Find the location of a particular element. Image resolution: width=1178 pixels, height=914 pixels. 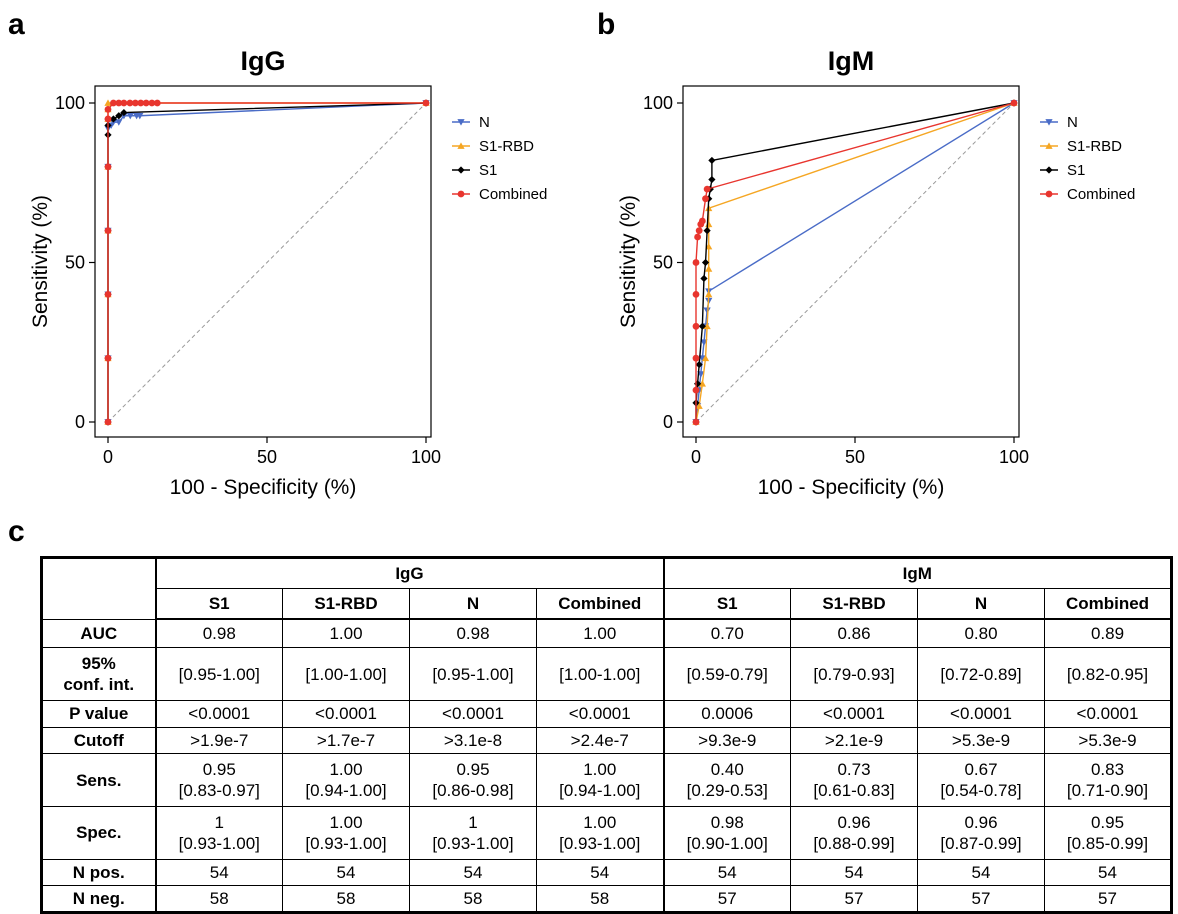

panel-label-b: b is located at coordinates (606, 24).